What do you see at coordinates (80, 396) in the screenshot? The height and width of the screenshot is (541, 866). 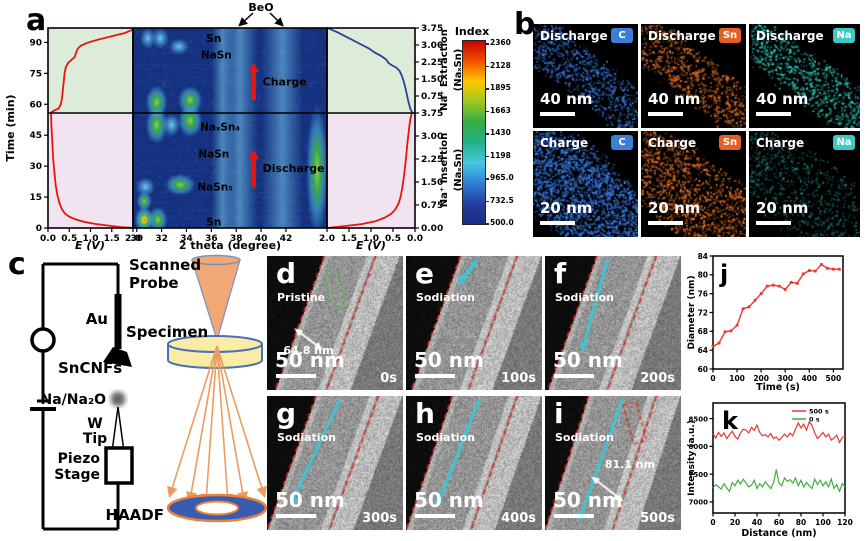 I see `circuit-wire` at bounding box center [80, 396].